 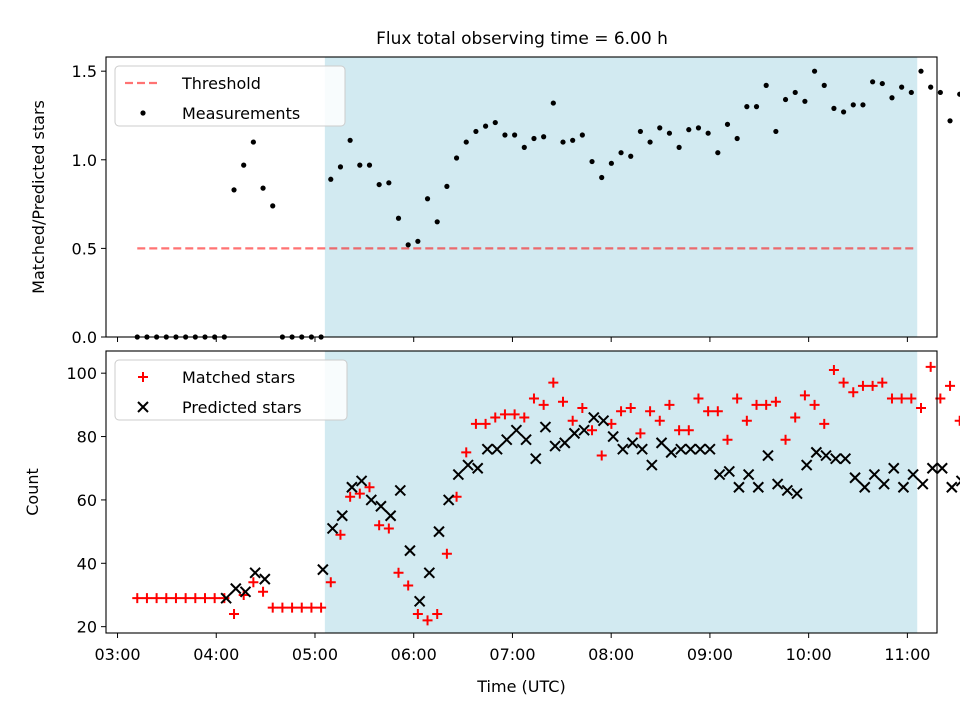 I want to click on x-tick-label: 04:00, so click(x=216, y=654).